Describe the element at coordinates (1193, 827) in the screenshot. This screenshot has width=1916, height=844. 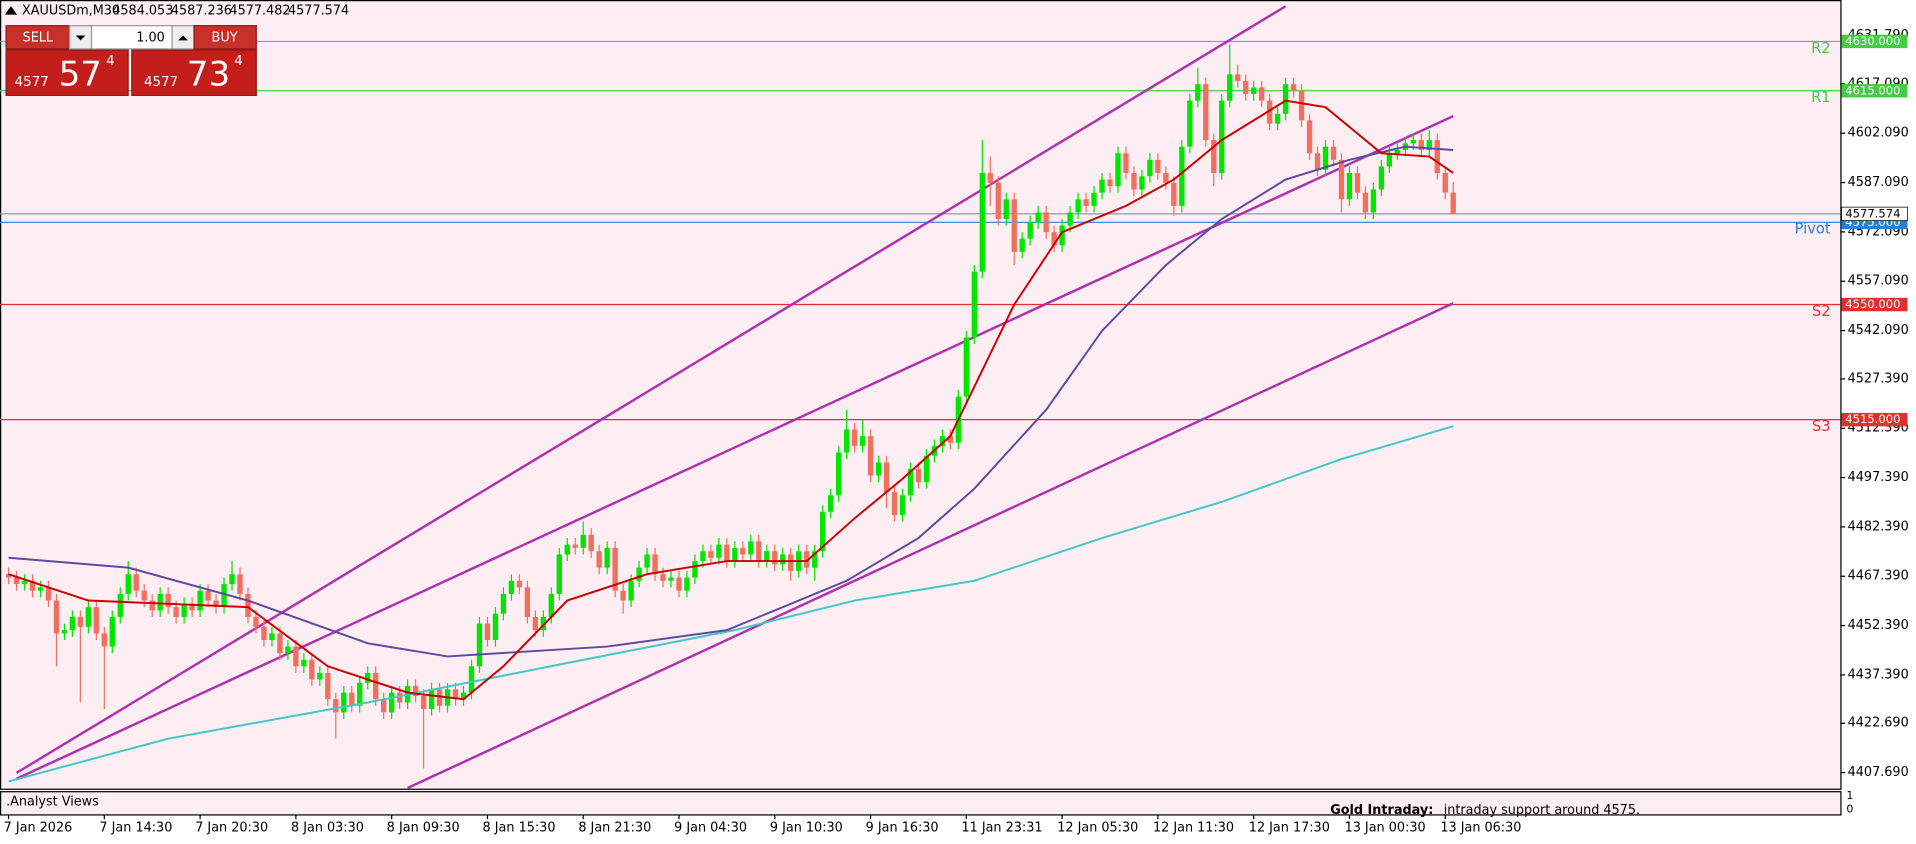
I see `x-tick-label: 12 Jan 11:30` at that location.